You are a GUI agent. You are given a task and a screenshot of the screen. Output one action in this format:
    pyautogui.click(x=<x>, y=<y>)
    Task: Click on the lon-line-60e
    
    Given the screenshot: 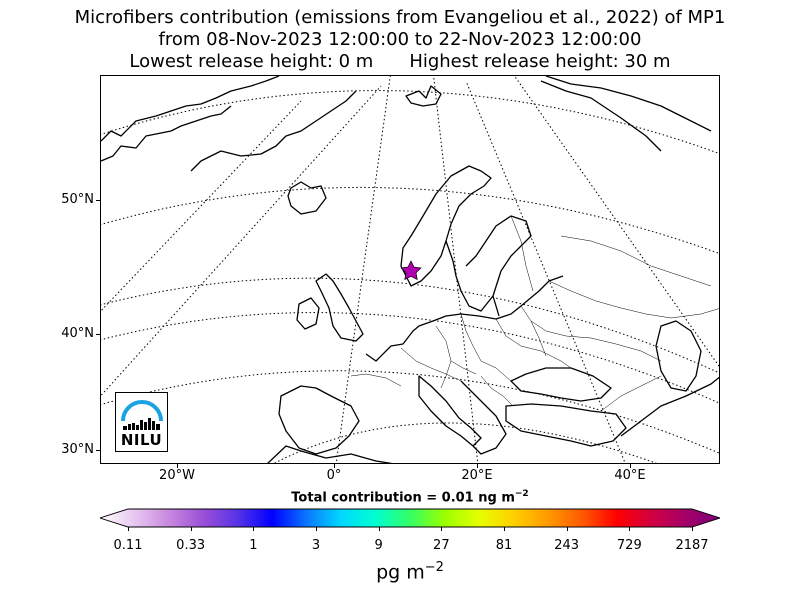 What is the action you would take?
    pyautogui.click(x=616, y=221)
    